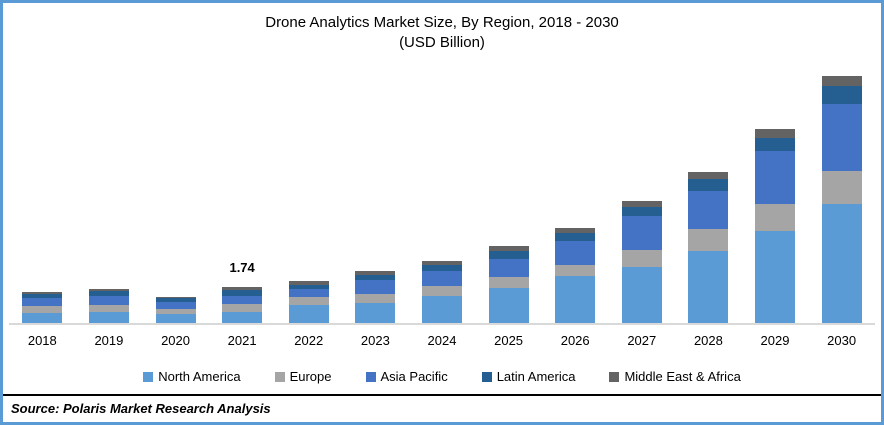 Image resolution: width=884 pixels, height=425 pixels. What do you see at coordinates (575, 340) in the screenshot?
I see `x-axis-label-2026: 2026` at bounding box center [575, 340].